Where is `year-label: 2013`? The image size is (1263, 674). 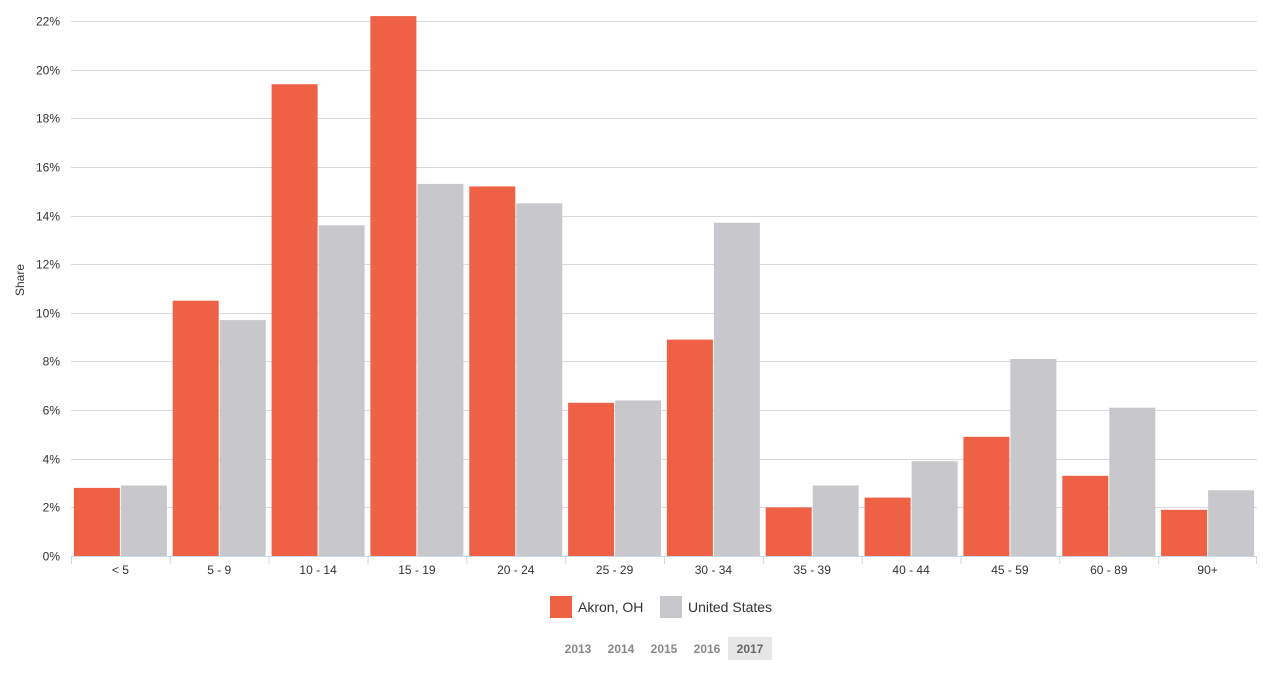
year-label: 2013 is located at coordinates (578, 649).